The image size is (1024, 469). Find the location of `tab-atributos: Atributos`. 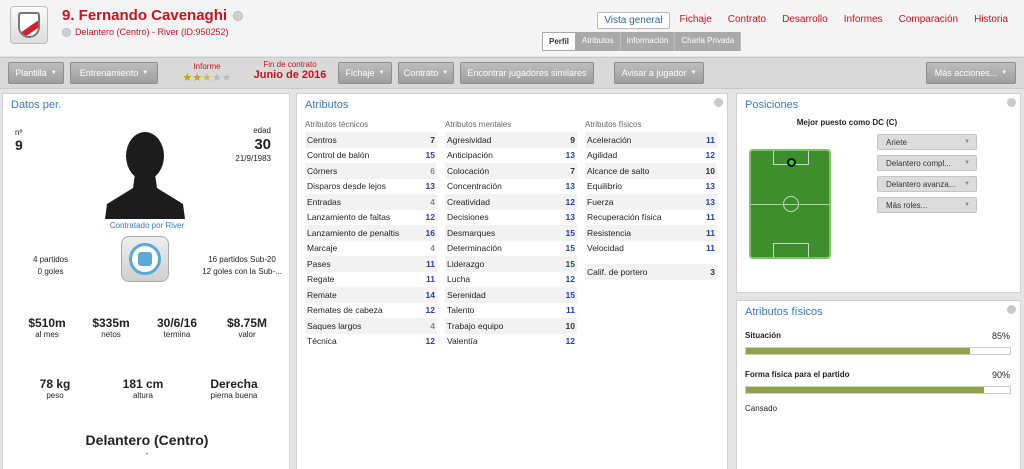

tab-atributos: Atributos is located at coordinates (598, 41).